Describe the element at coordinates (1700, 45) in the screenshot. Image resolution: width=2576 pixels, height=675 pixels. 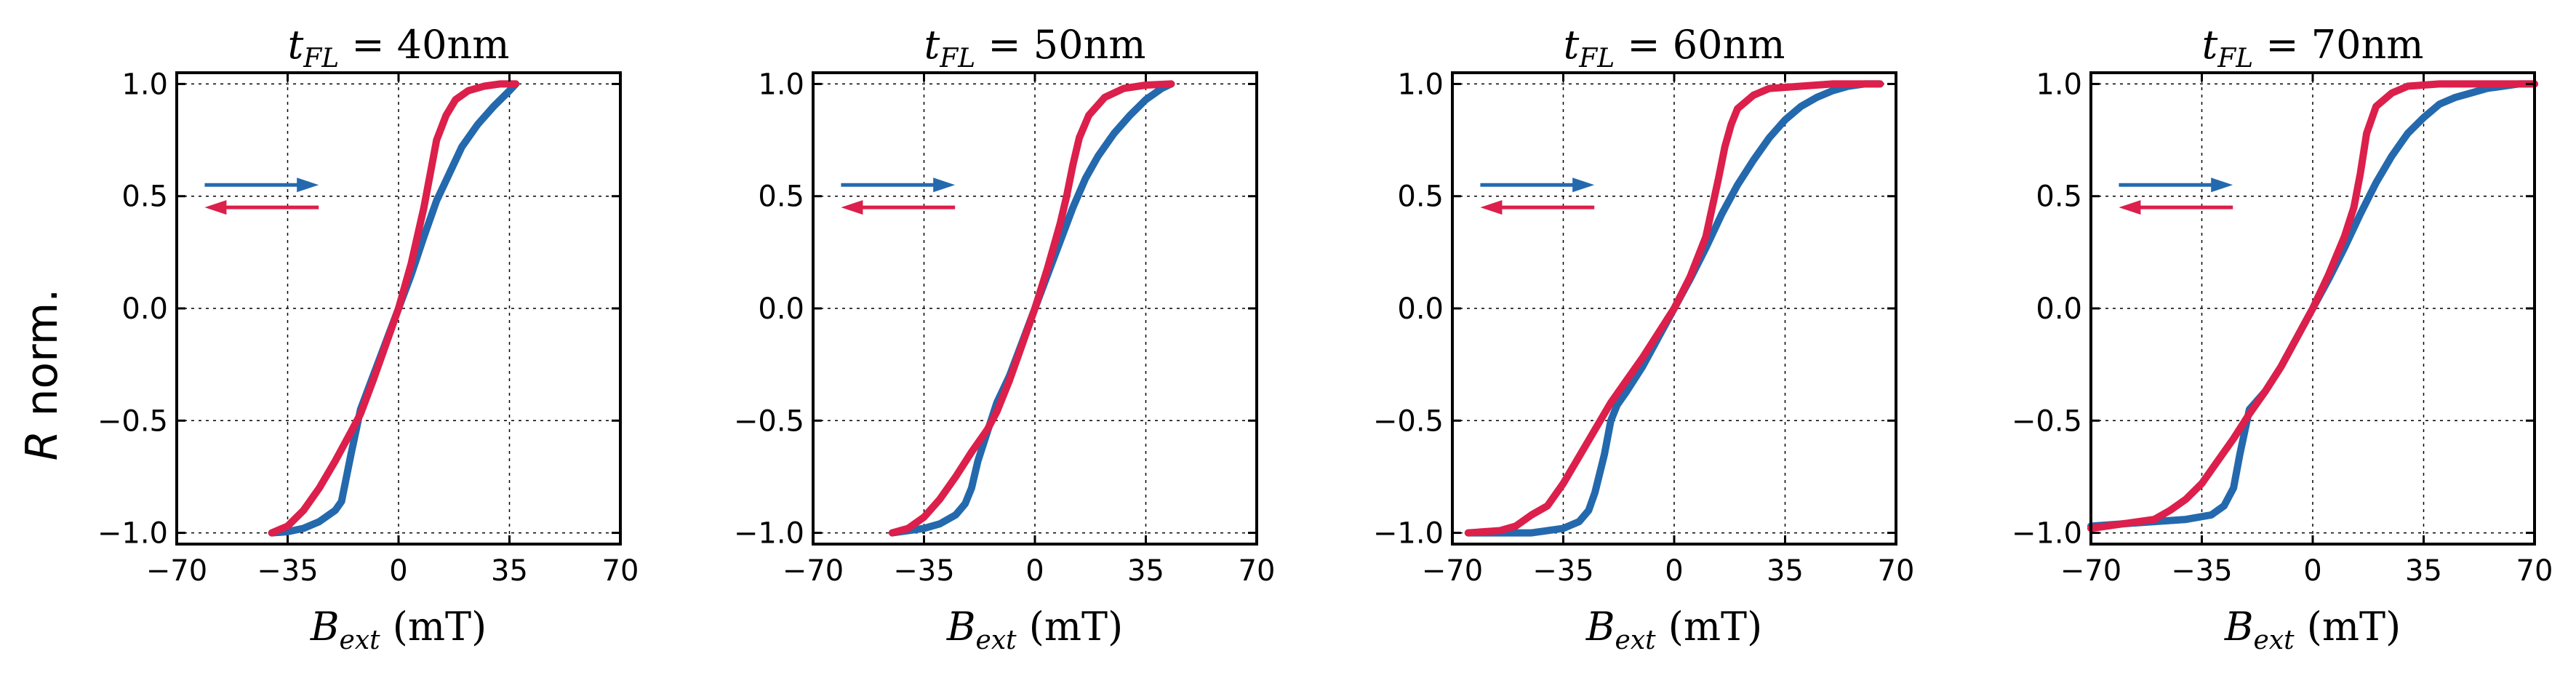
I see `title-value: = 60nm` at that location.